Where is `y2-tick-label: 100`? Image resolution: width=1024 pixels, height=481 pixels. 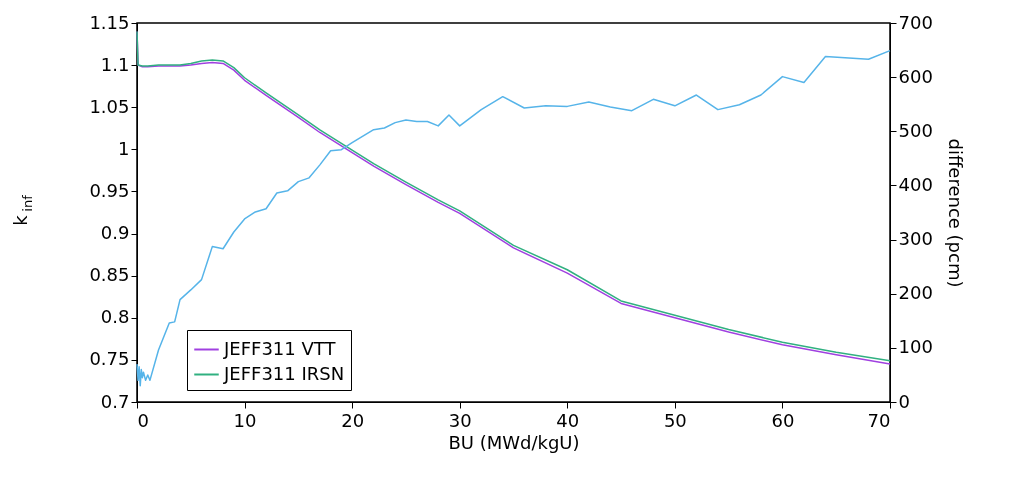
y2-tick-label: 100 is located at coordinates (915, 347).